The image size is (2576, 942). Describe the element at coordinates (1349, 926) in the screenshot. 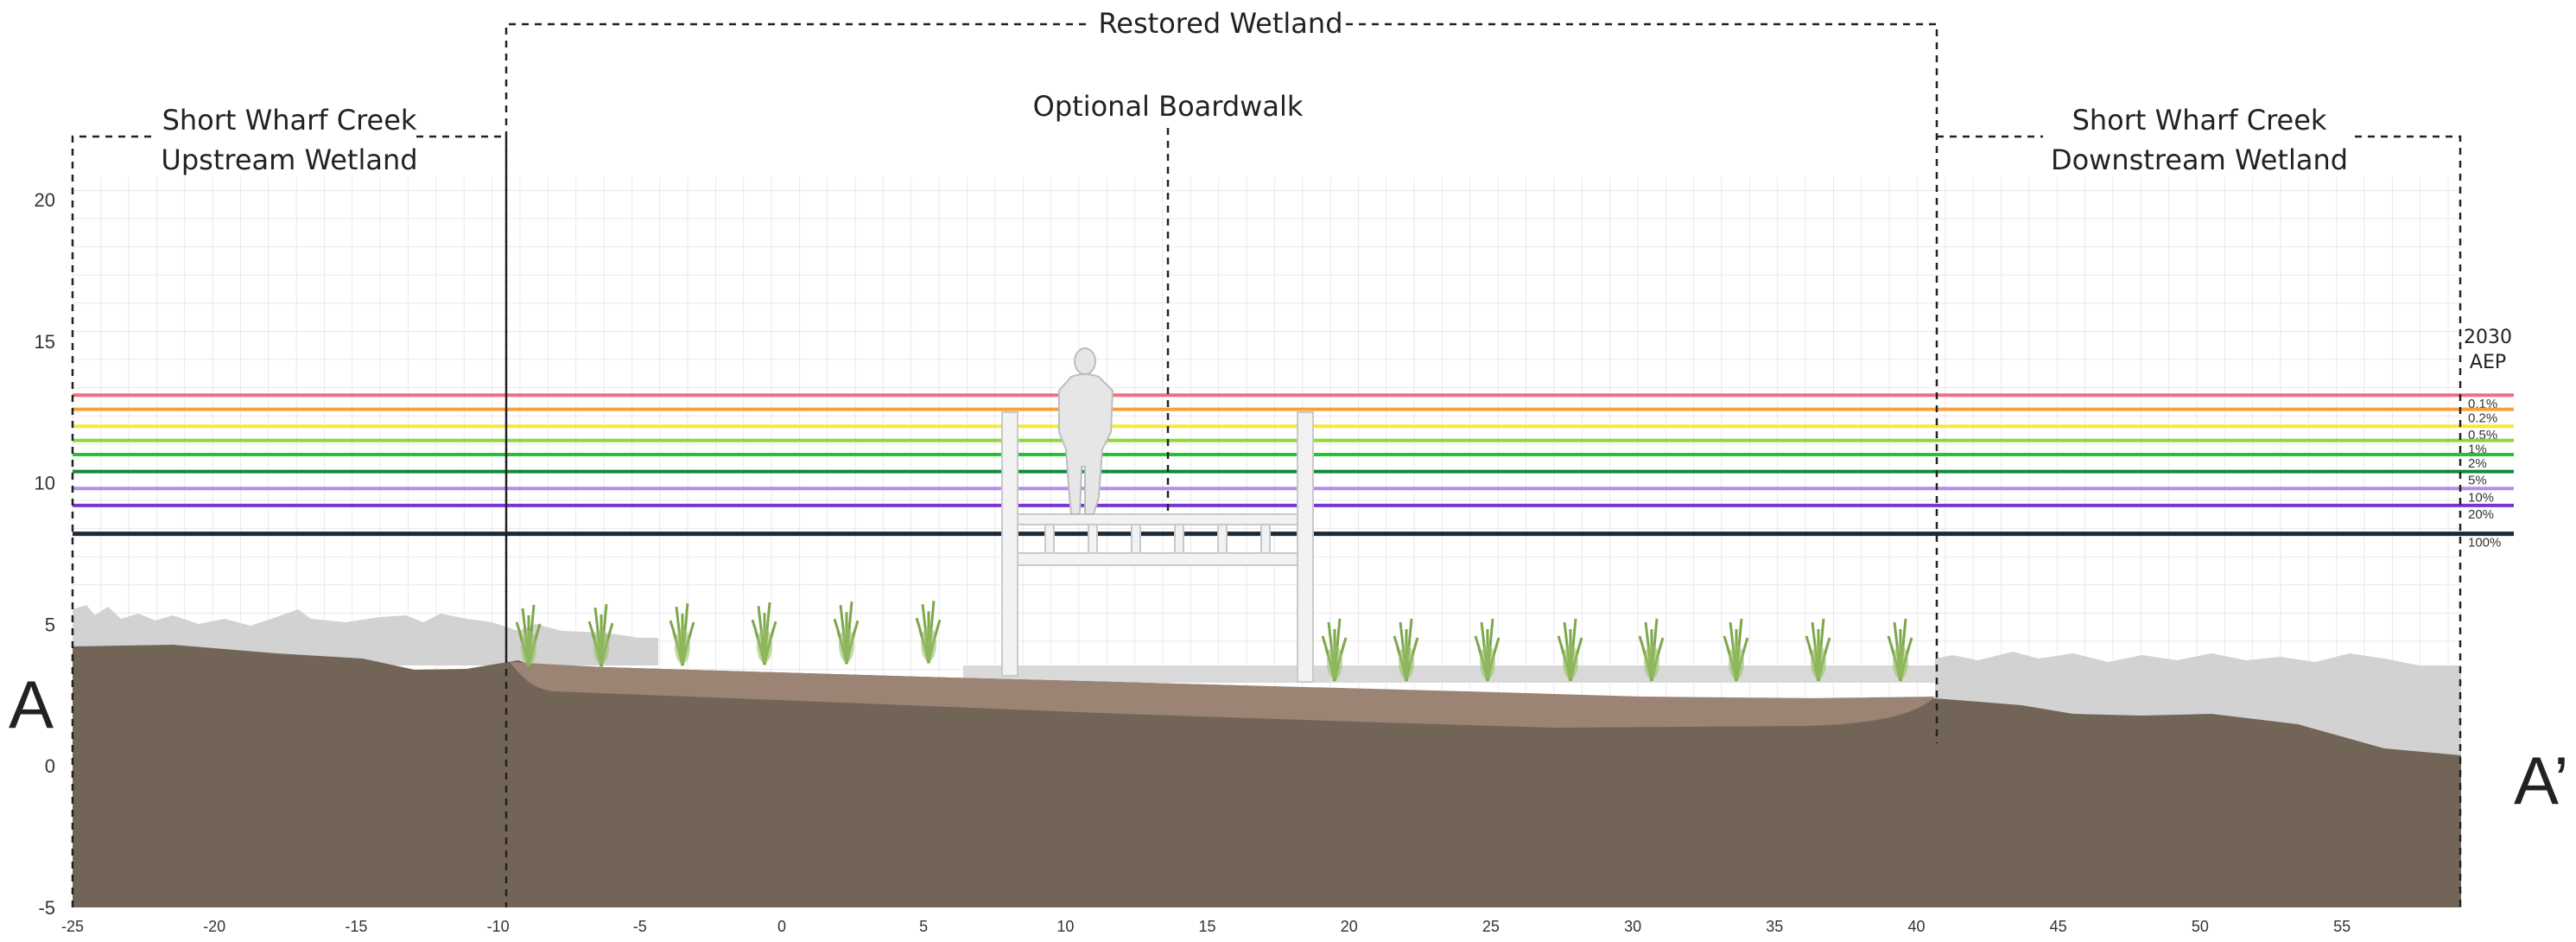

I see `x-tick-label: 20` at that location.